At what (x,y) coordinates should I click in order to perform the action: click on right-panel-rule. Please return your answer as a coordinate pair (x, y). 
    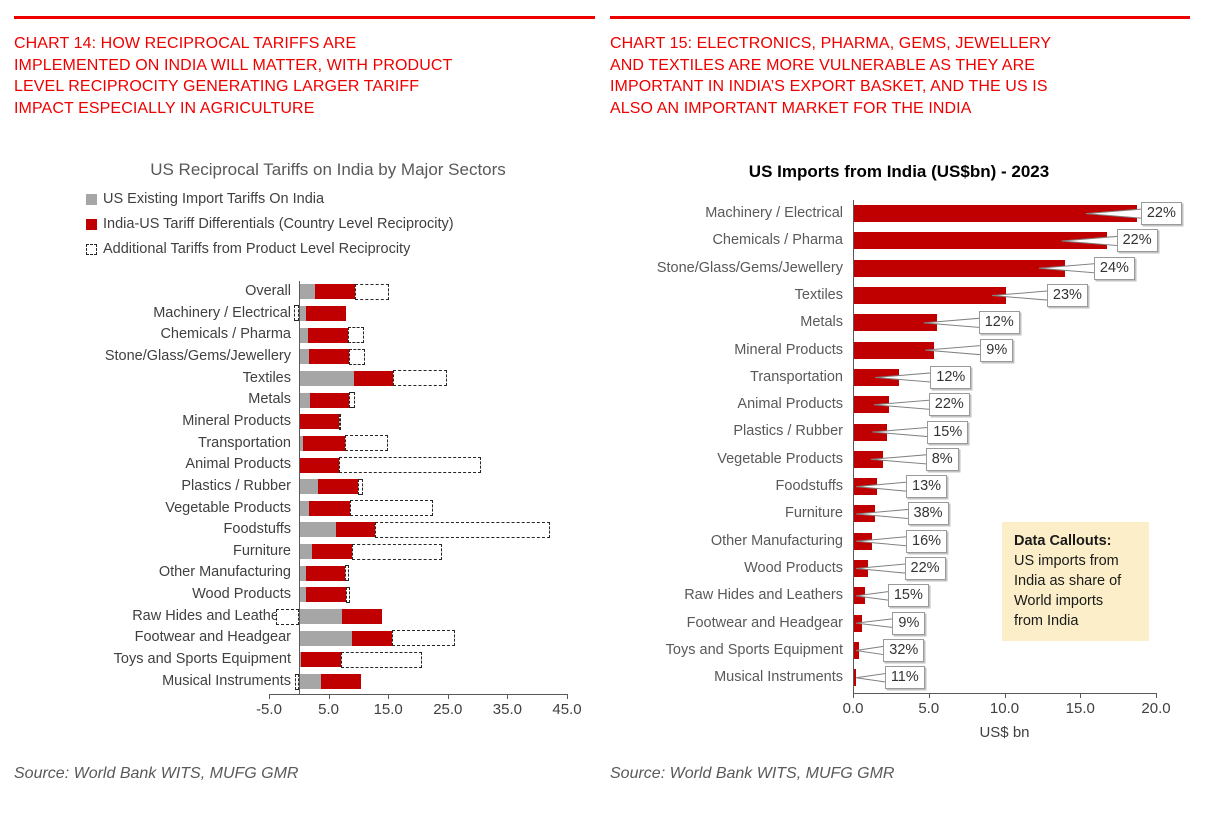
    Looking at the image, I should click on (900, 17).